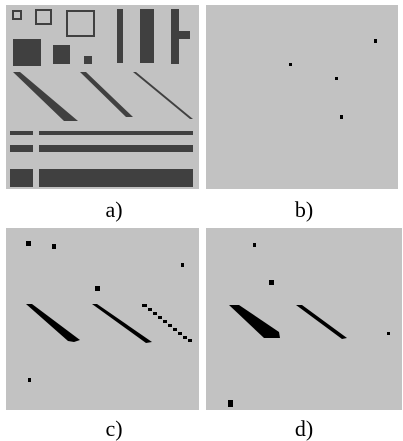 This screenshot has height=441, width=403. I want to click on vertical-gap, so click(36, 159).